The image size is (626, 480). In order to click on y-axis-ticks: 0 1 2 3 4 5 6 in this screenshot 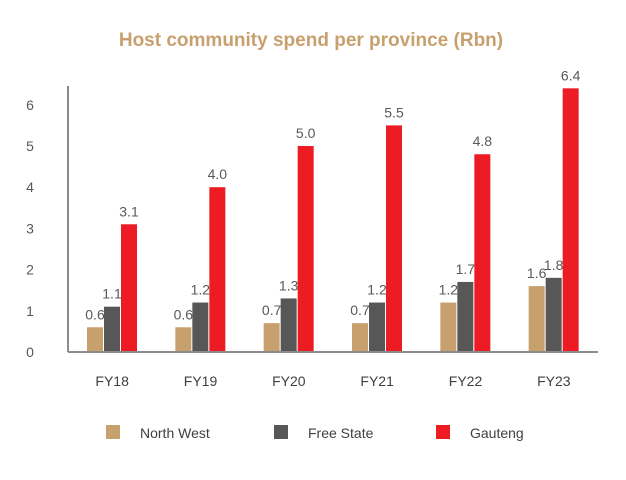, I will do `click(30, 228)`.